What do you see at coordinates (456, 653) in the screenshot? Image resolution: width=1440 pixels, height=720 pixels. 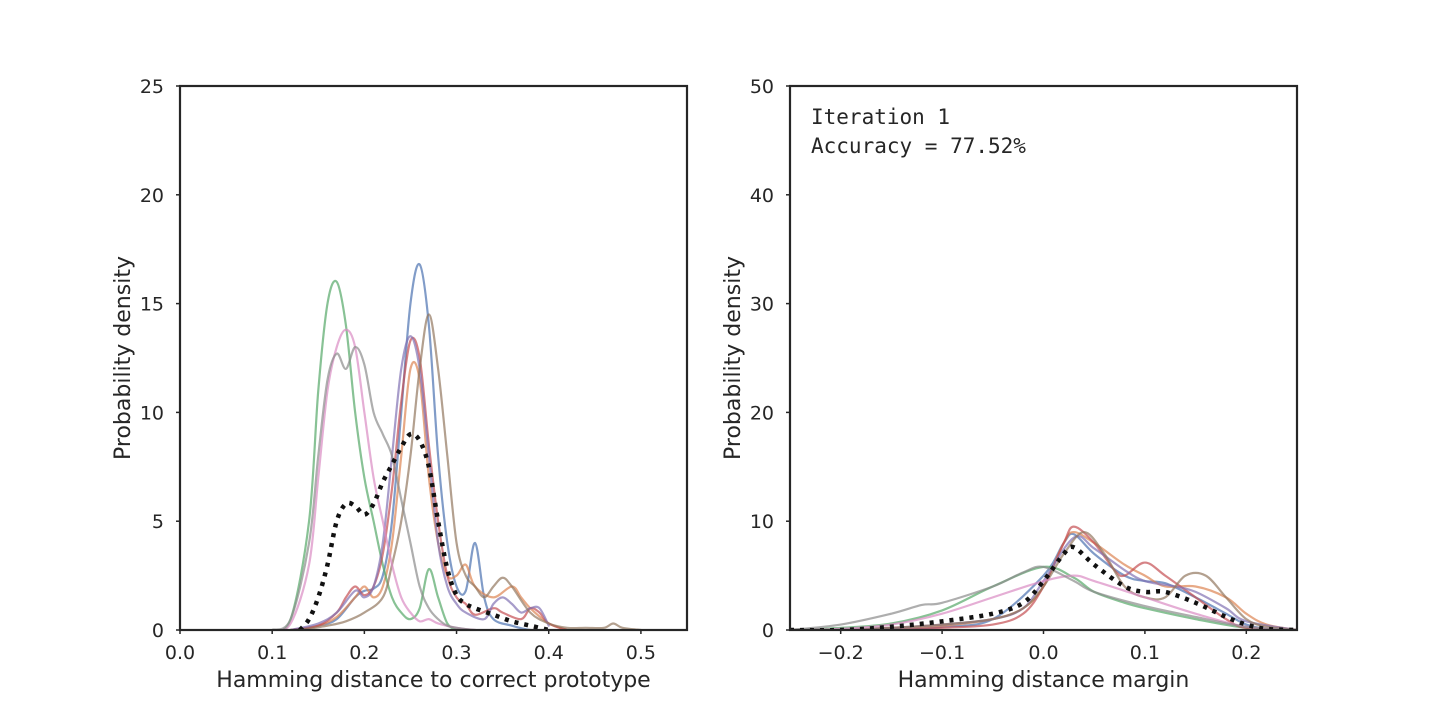 I see `x-tick-label: 0.3` at bounding box center [456, 653].